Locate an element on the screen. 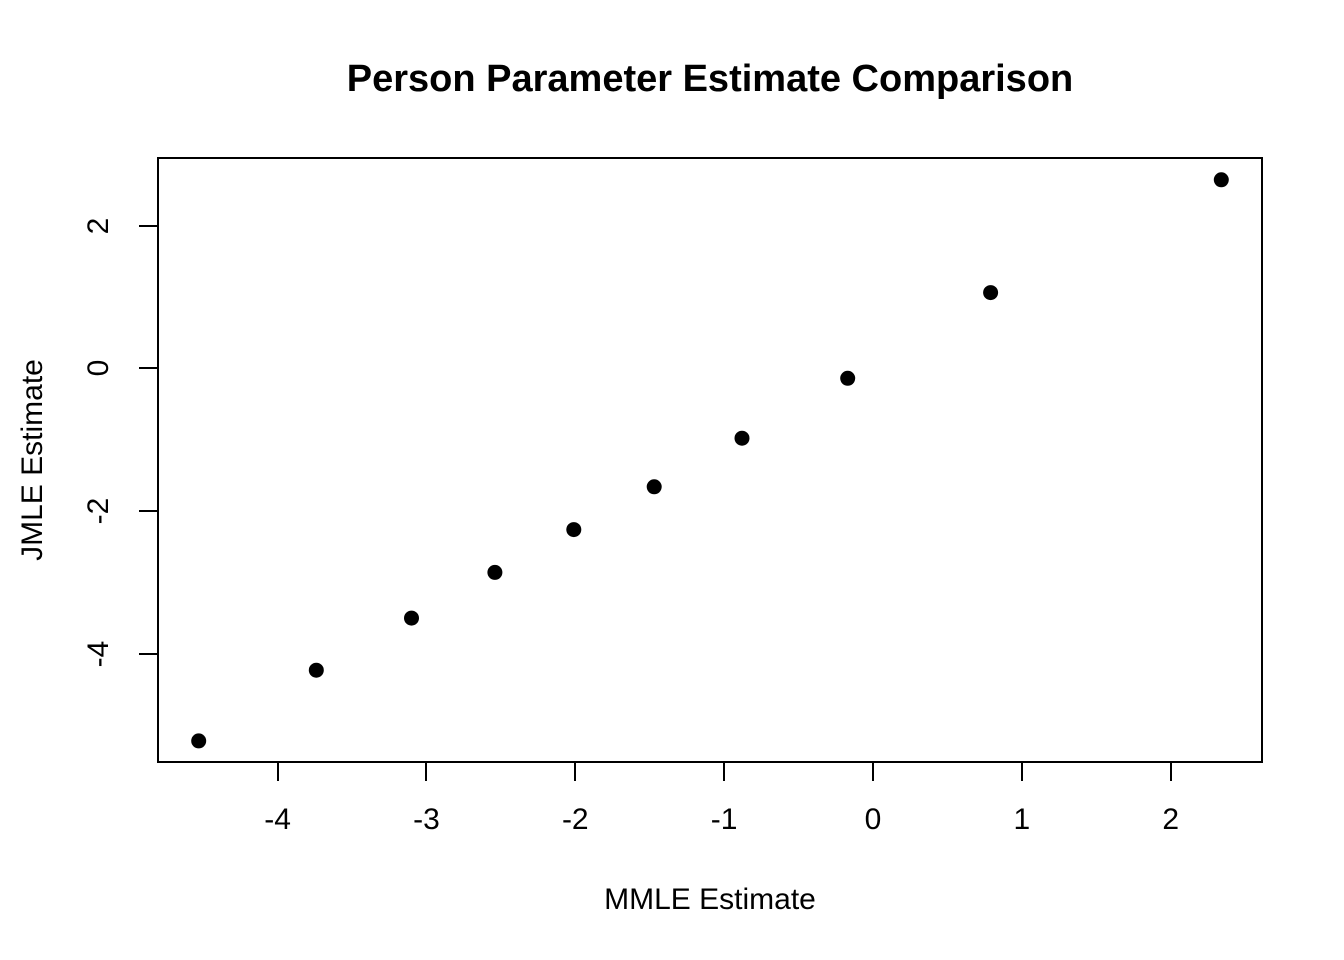 This screenshot has height=960, width=1344. y-axis-tick-label: 2 is located at coordinates (98, 225).